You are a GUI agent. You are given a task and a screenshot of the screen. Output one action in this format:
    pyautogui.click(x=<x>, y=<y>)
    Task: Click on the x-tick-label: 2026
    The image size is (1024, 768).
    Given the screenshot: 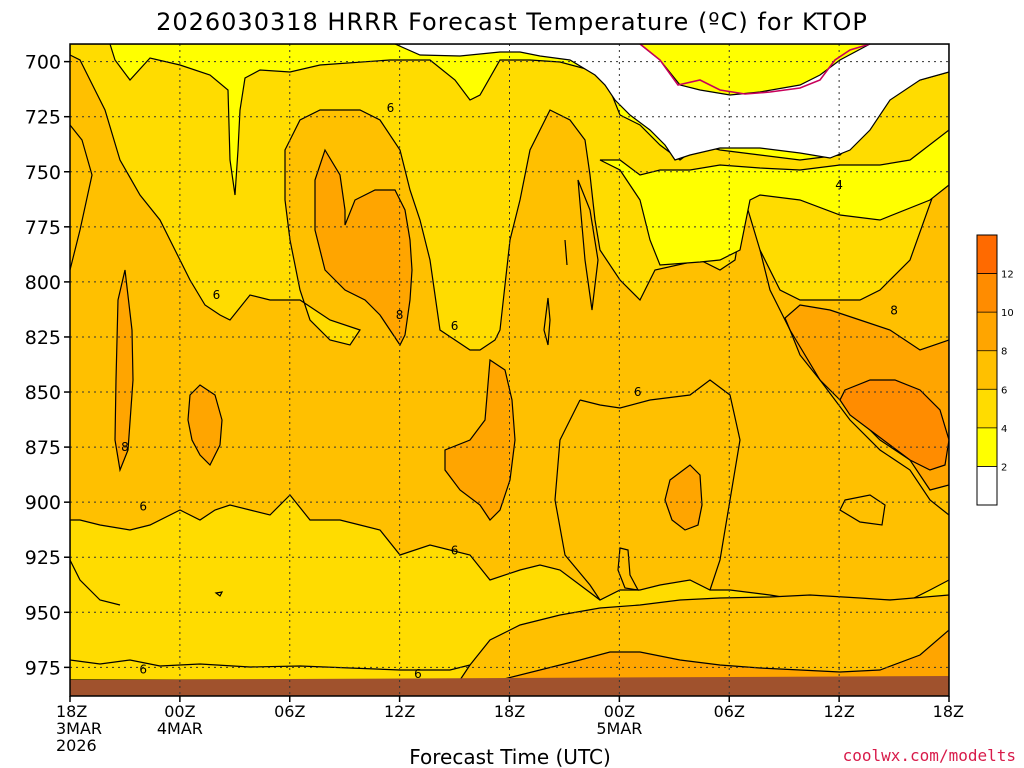 What is the action you would take?
    pyautogui.click(x=76, y=745)
    